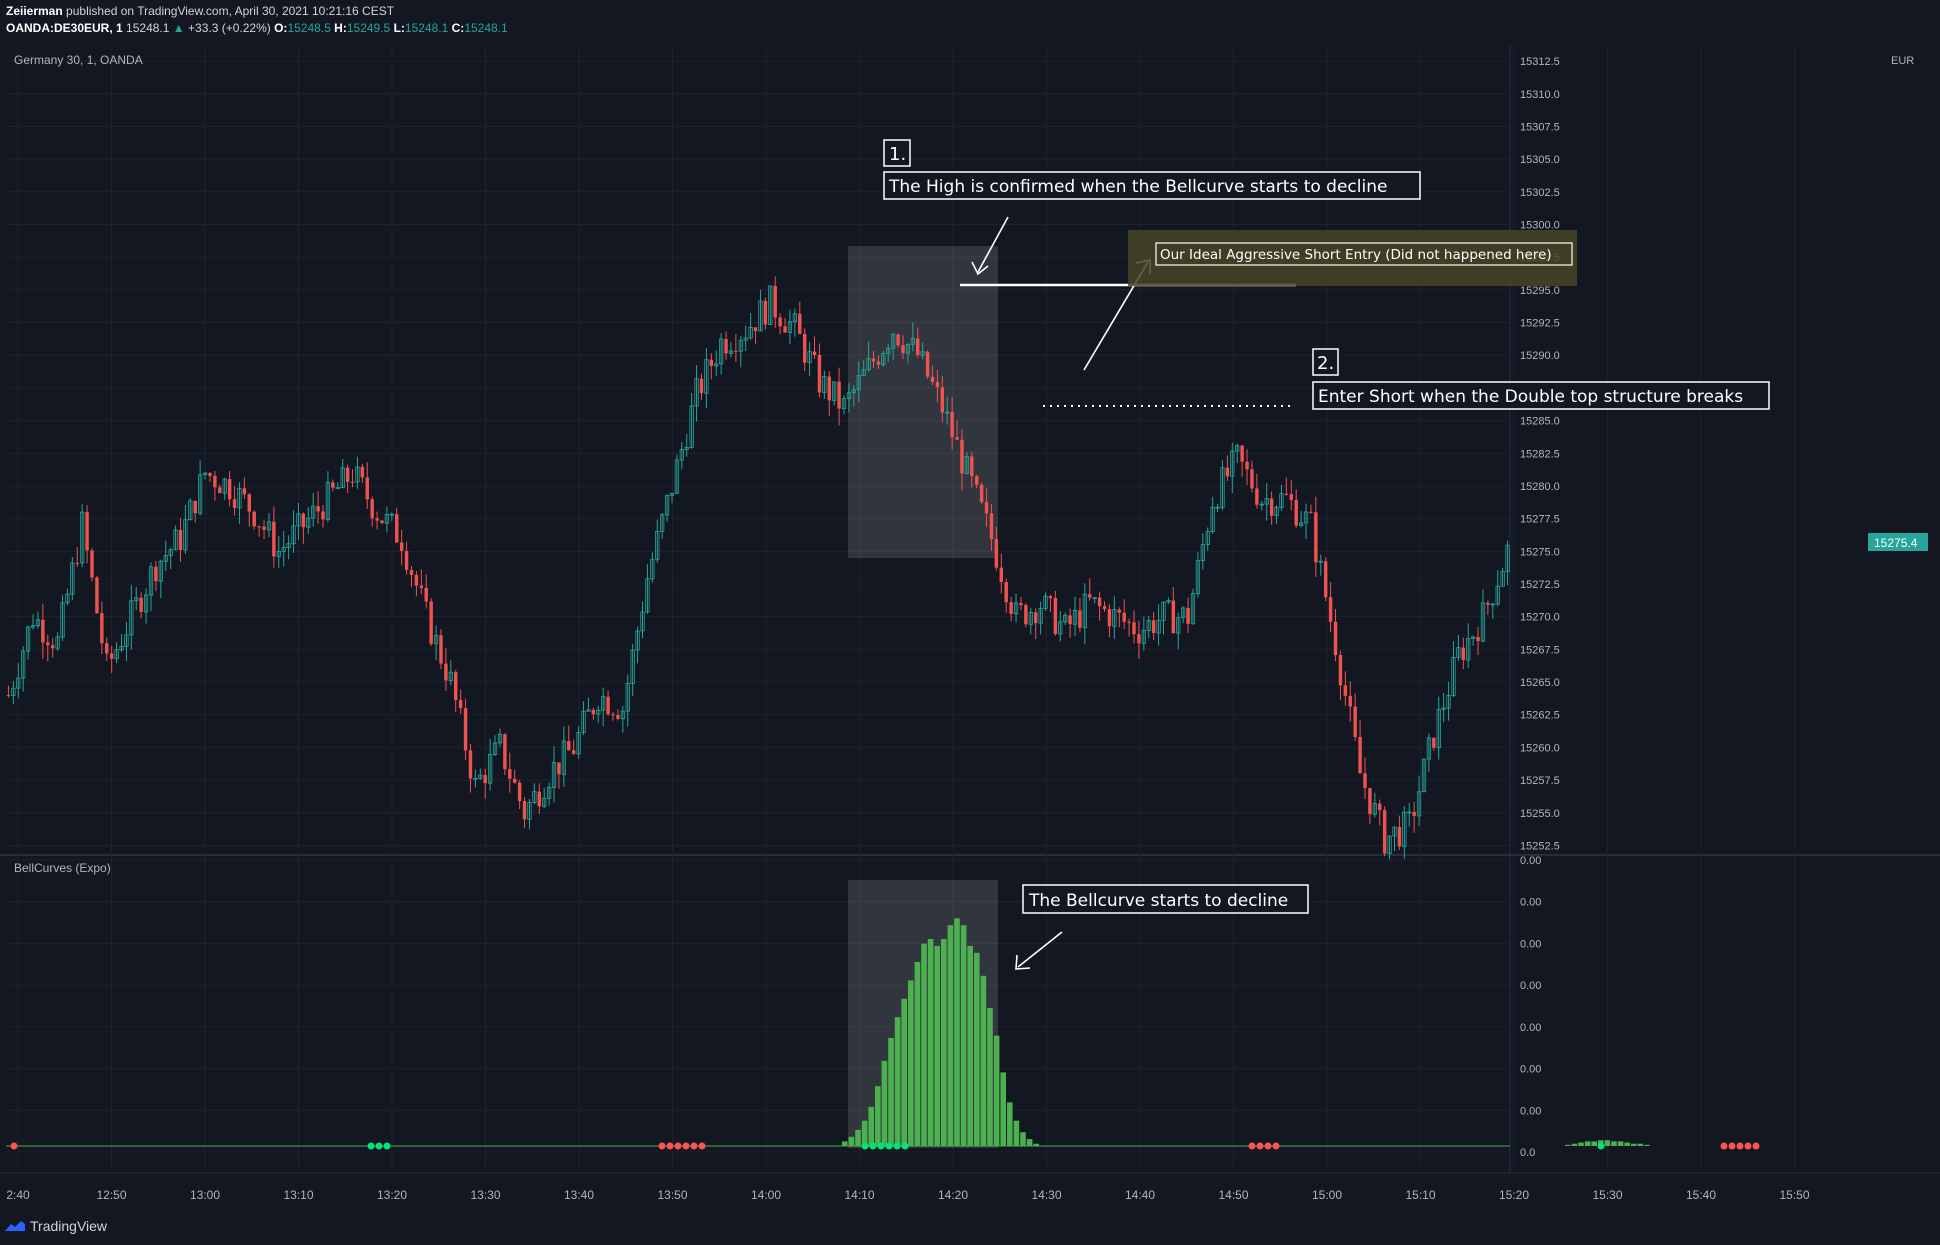  What do you see at coordinates (340, 28) in the screenshot?
I see `high-label: H:` at bounding box center [340, 28].